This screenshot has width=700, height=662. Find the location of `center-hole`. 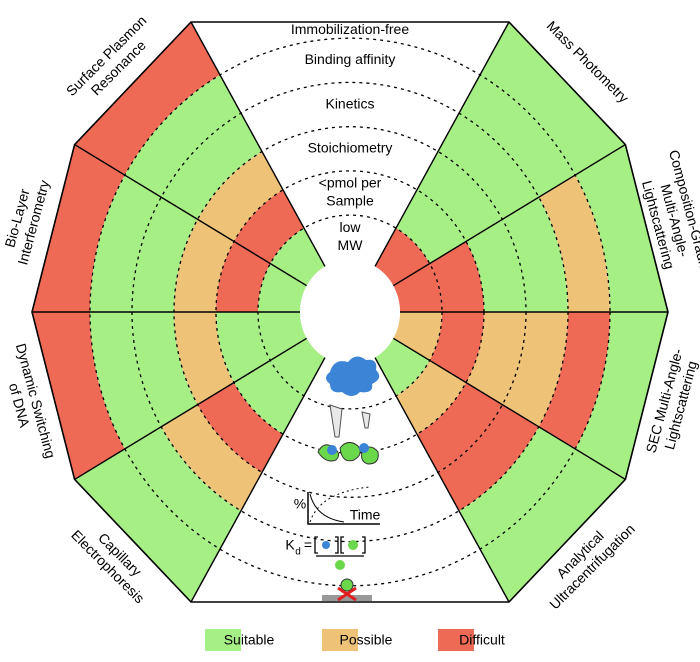

center-hole is located at coordinates (350, 312).